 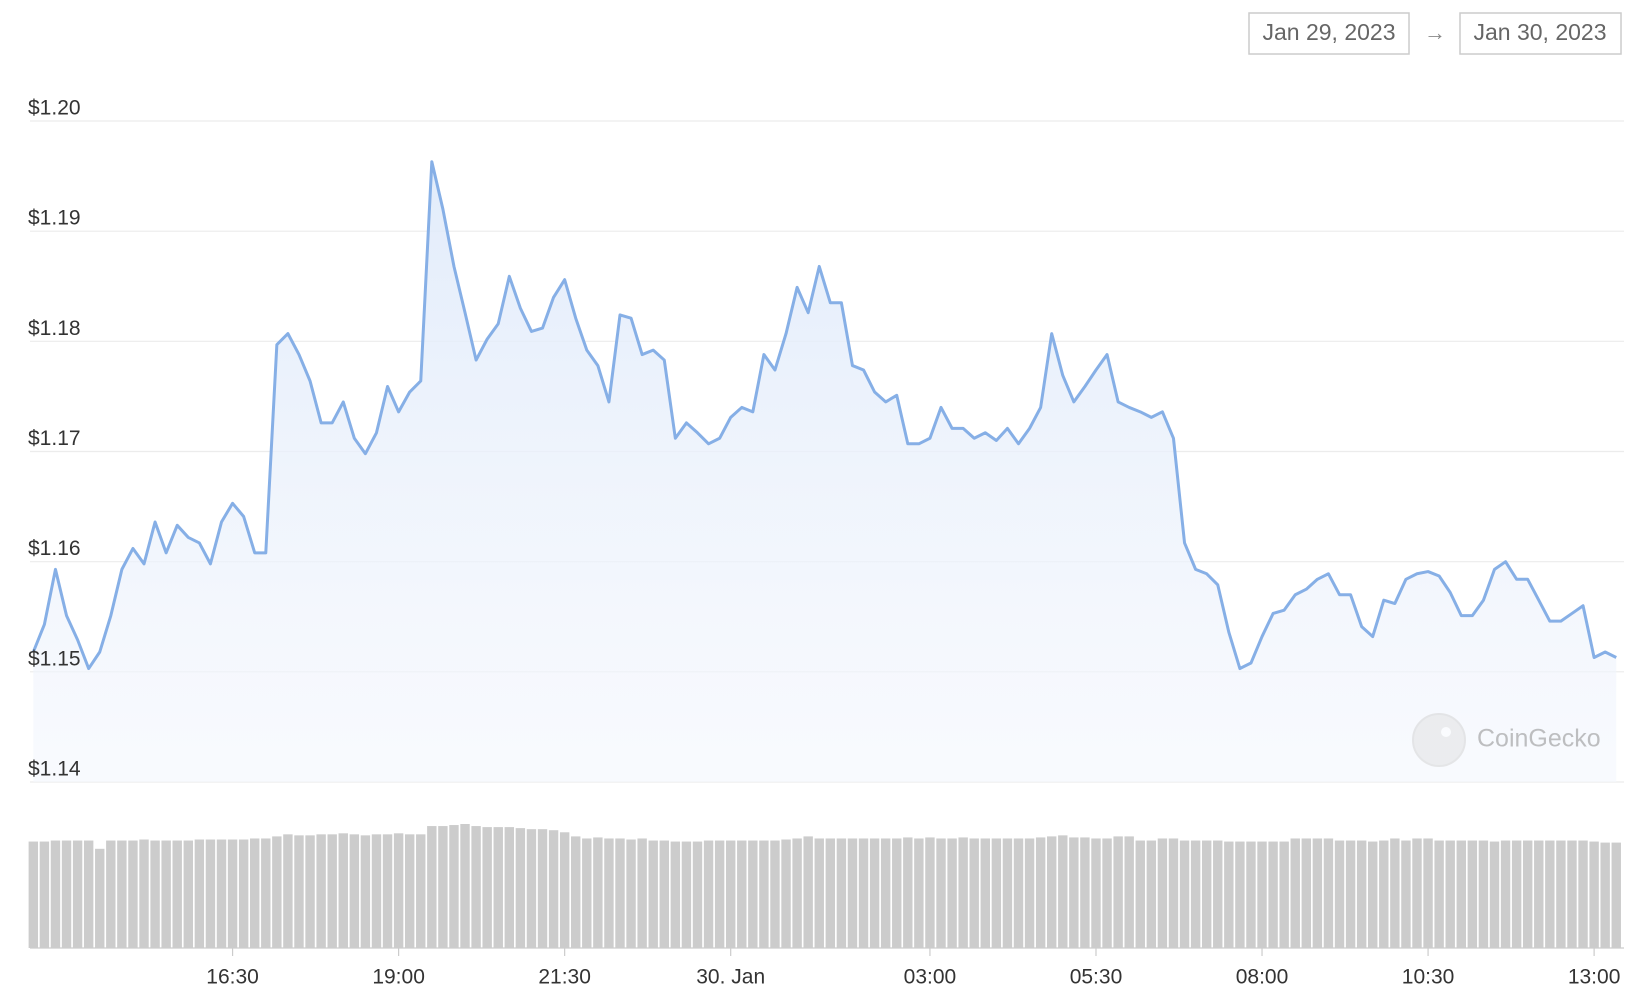 What do you see at coordinates (232, 977) in the screenshot?
I see `x-tick-label: 16:30` at bounding box center [232, 977].